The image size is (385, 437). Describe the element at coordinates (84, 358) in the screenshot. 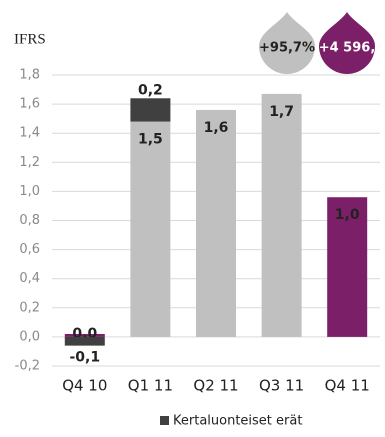

I see `data-label: -0,1` at that location.